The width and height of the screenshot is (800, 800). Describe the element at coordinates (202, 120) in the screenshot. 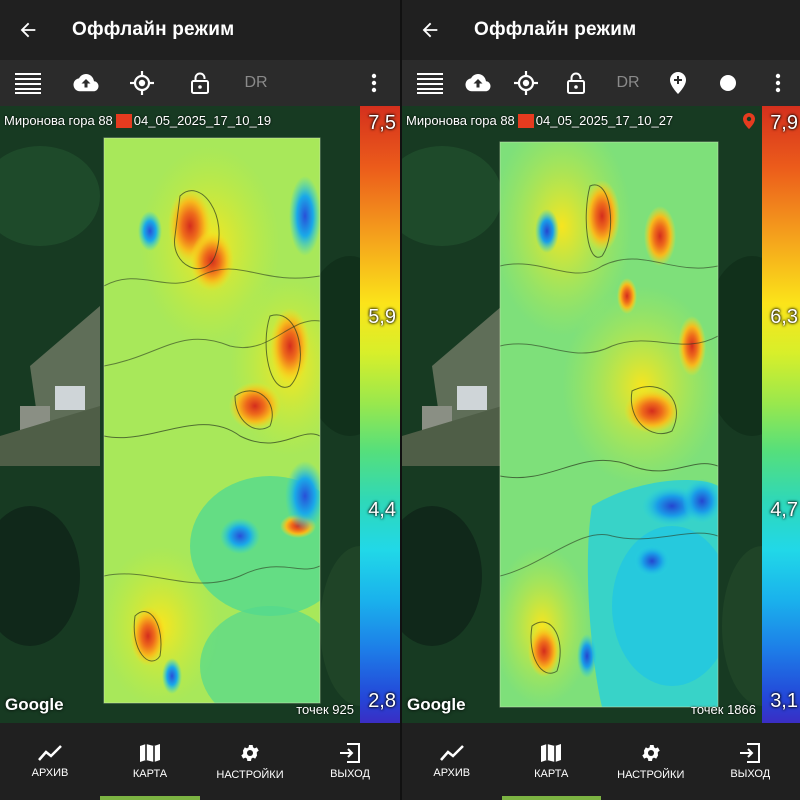

I see `session-id: 04_05_2025_17_10_19` at that location.